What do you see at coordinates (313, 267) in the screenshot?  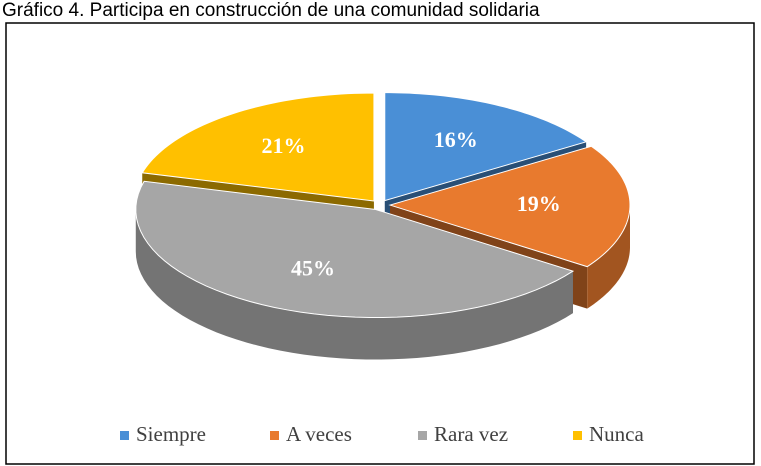 I see `data-label: 45%` at bounding box center [313, 267].